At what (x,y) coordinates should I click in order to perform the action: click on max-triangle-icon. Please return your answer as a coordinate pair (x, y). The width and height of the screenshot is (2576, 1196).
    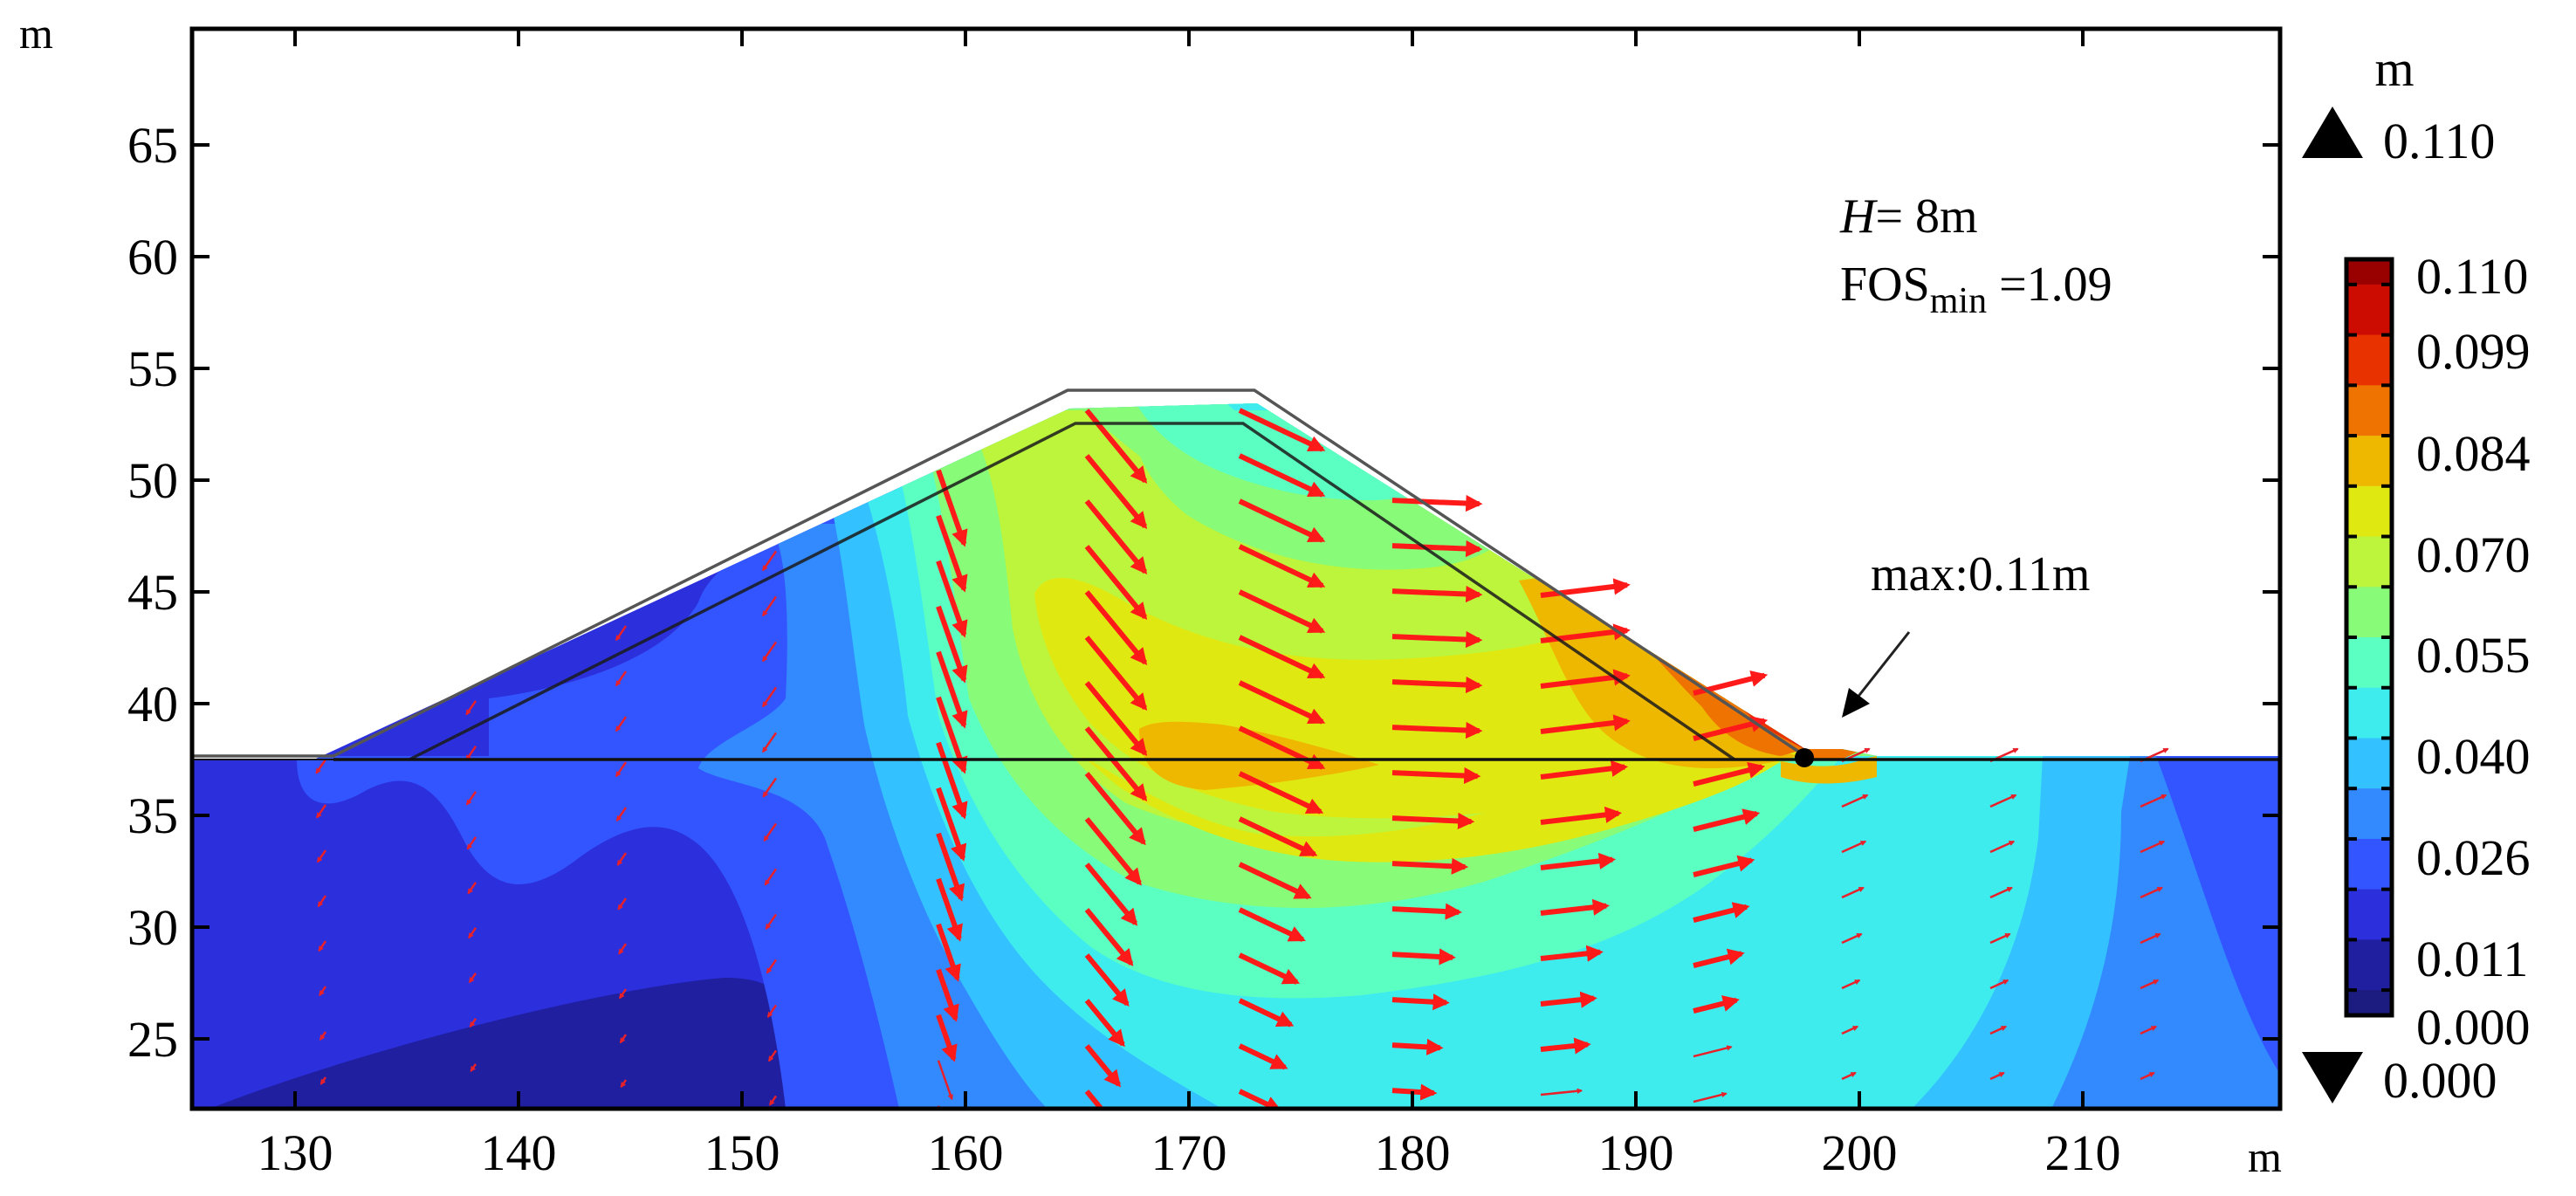
    Looking at the image, I should click on (2332, 132).